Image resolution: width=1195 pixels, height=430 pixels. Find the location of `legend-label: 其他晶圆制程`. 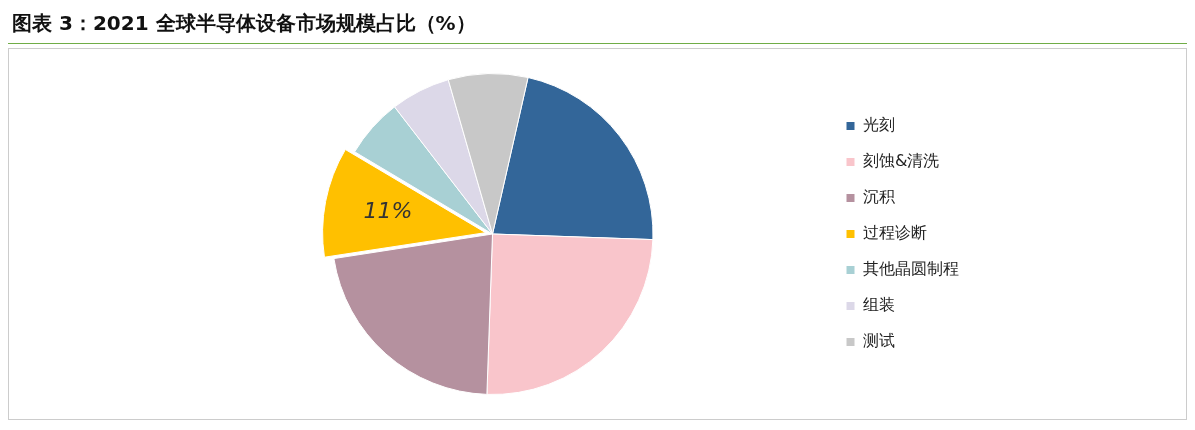

legend-label: 其他晶圆制程 is located at coordinates (911, 269).